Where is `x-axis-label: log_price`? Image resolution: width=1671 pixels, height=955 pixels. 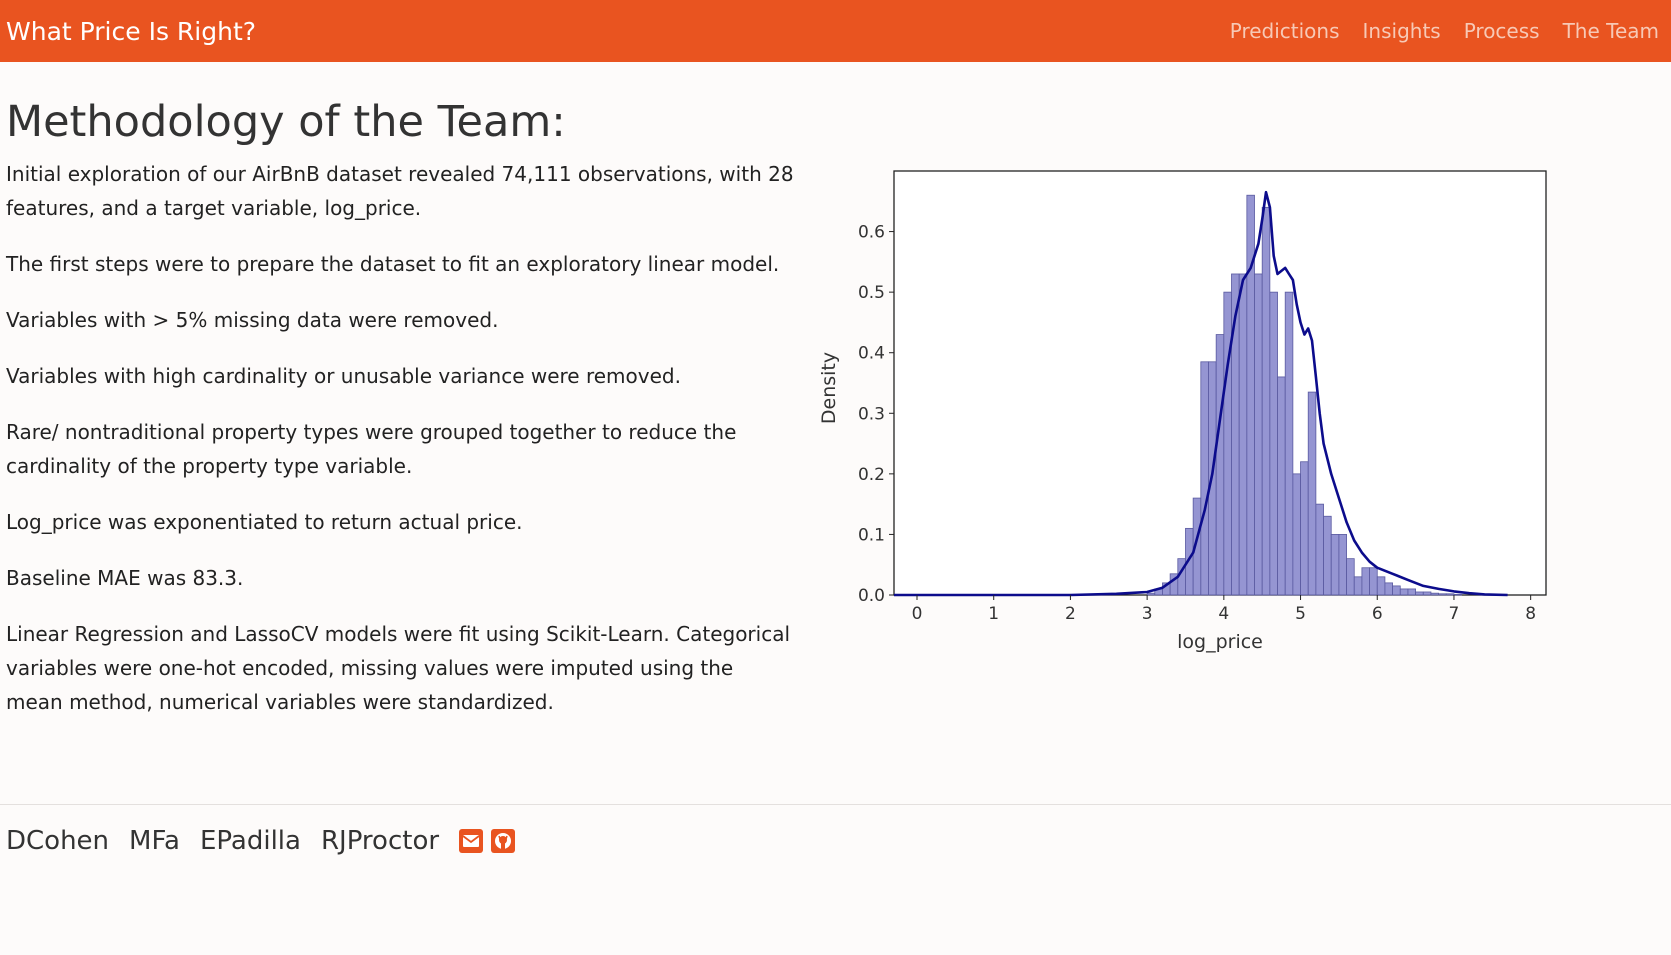
x-axis-label: log_price is located at coordinates (1220, 642).